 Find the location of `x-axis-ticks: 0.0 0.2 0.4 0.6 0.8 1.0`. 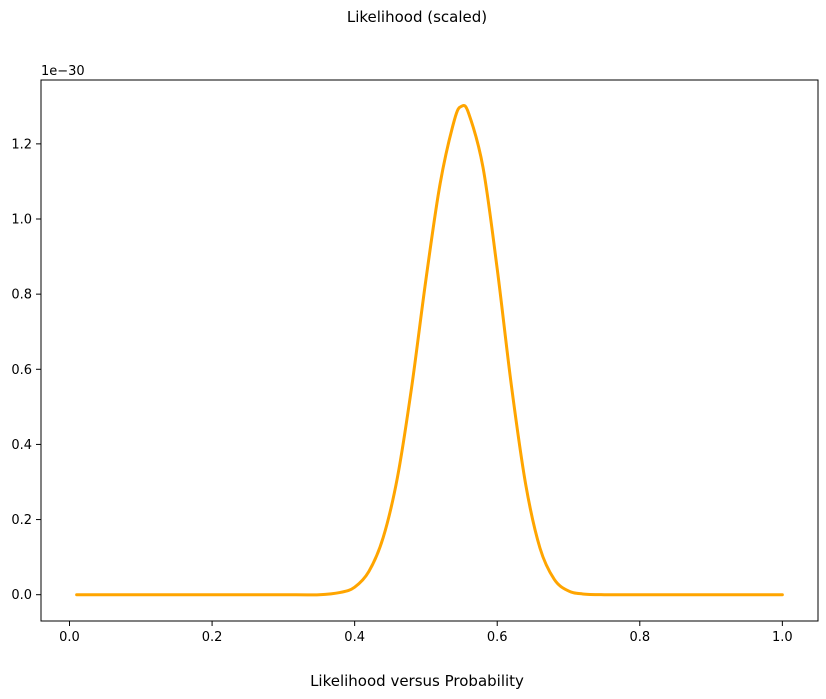

x-axis-ticks: 0.0 0.2 0.4 0.6 0.8 1.0 is located at coordinates (426, 633).